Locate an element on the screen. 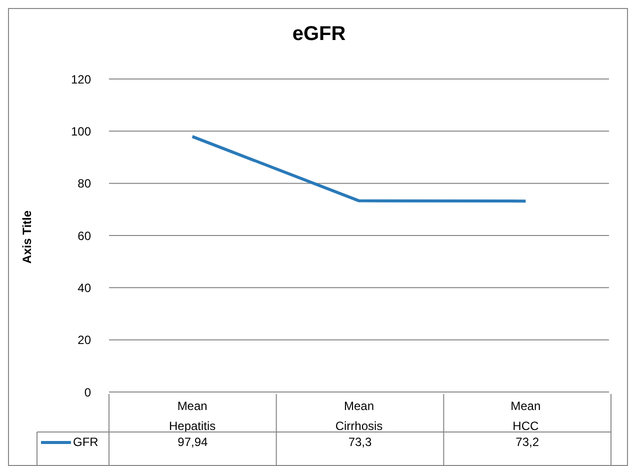  y-tick-label: 20 is located at coordinates (85, 340).